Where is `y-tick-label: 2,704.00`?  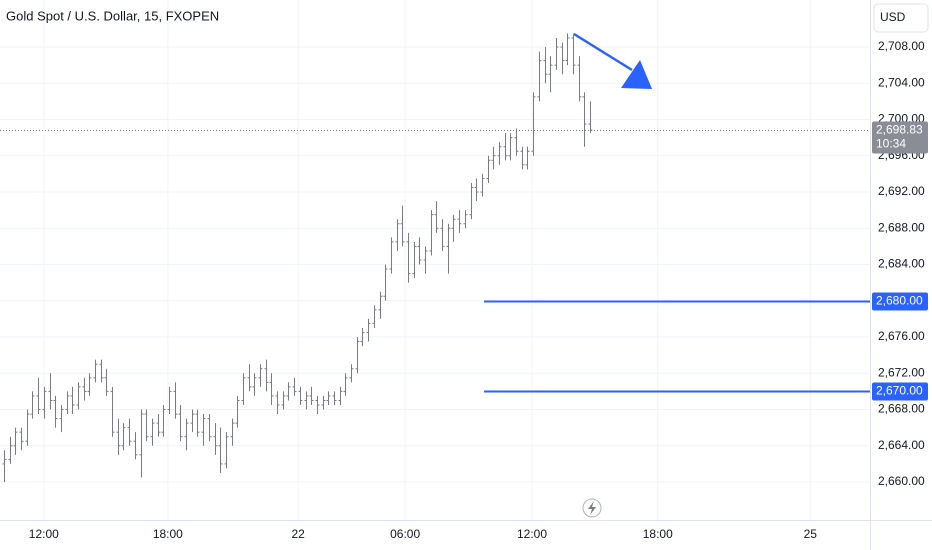 y-tick-label: 2,704.00 is located at coordinates (901, 82).